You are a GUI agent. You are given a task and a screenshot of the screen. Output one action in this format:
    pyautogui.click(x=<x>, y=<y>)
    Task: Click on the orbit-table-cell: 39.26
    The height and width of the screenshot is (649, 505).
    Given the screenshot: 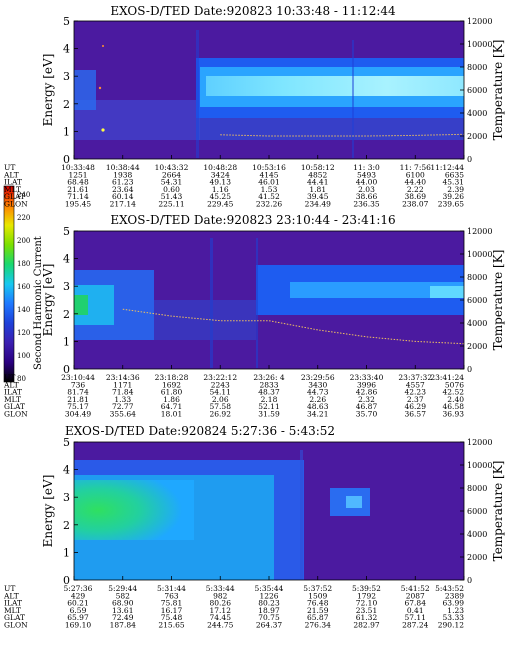 What is the action you would take?
    pyautogui.click(x=454, y=196)
    